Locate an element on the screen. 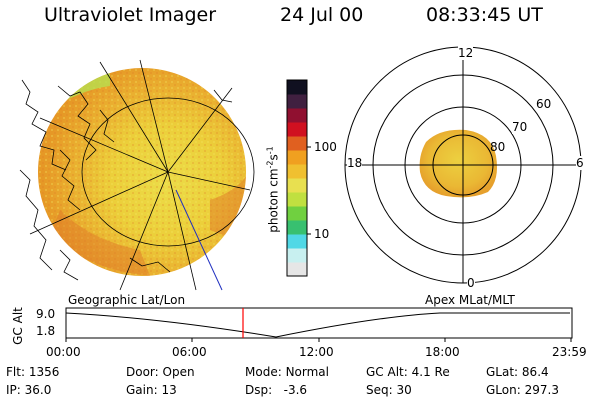 This screenshot has width=600, height=400. image-time: 08:33:45 UT is located at coordinates (484, 15).